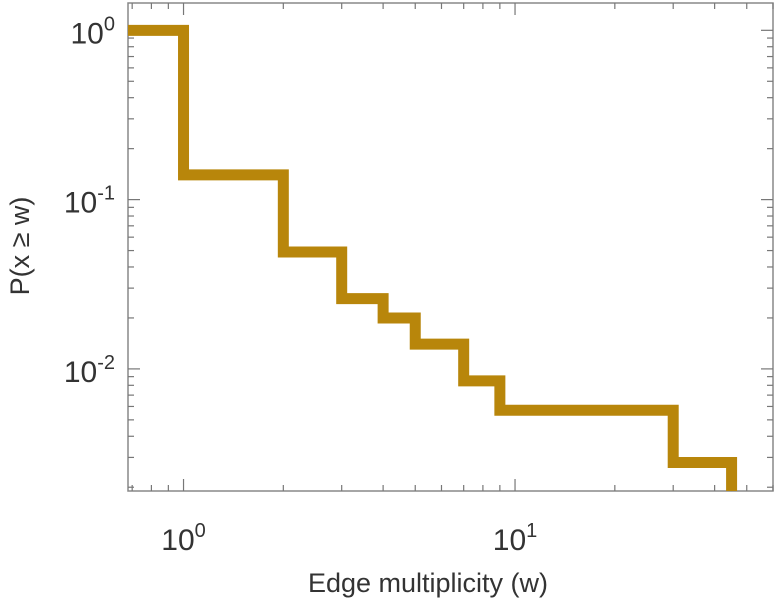  Describe the element at coordinates (515, 538) in the screenshot. I see `x-tick-label: 10¹` at that location.